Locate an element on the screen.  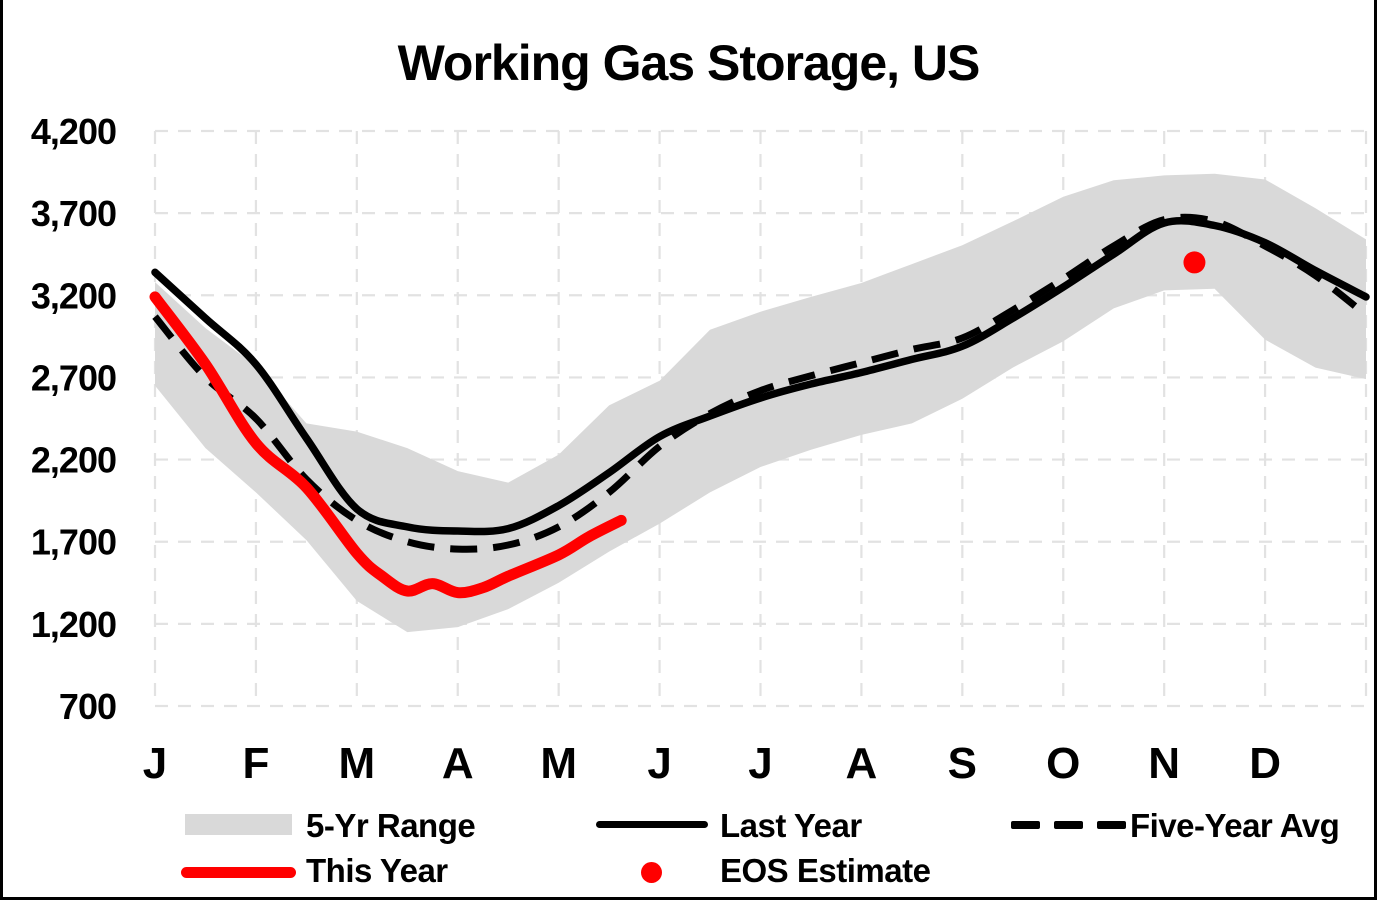
y-tick-label: 2,200 is located at coordinates (73, 460).